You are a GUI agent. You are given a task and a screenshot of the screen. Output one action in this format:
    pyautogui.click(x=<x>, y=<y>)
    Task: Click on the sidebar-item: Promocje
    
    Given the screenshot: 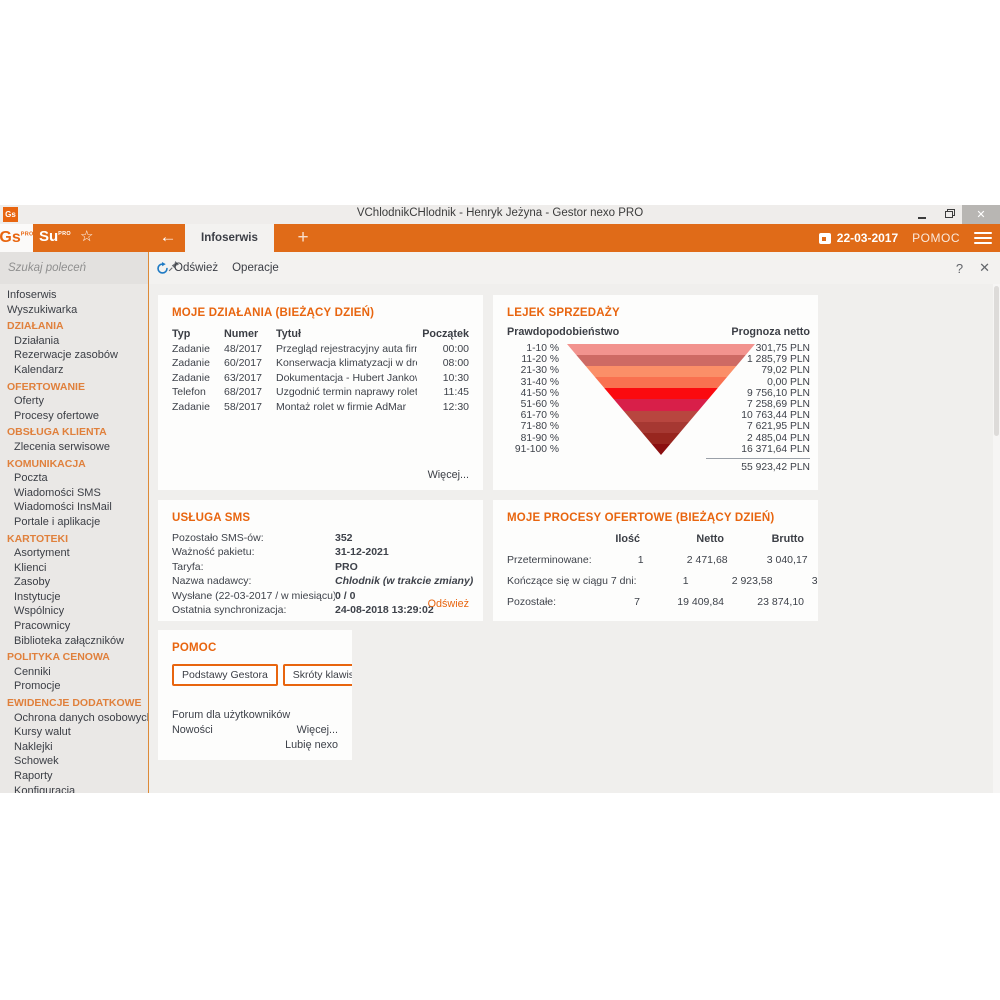 What is the action you would take?
    pyautogui.click(x=37, y=686)
    